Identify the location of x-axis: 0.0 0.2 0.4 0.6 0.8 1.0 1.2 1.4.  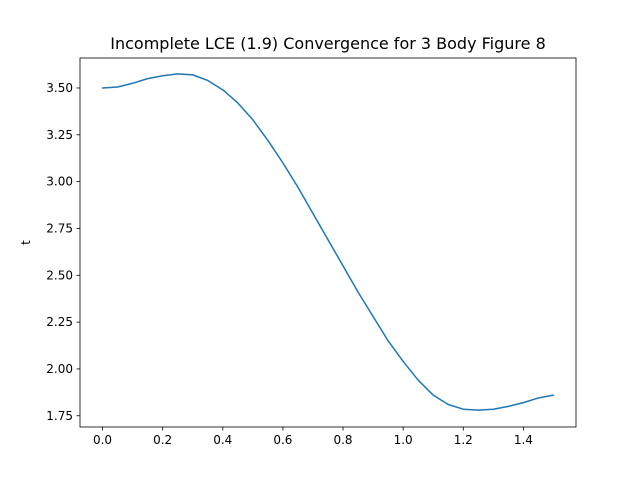
(313, 437).